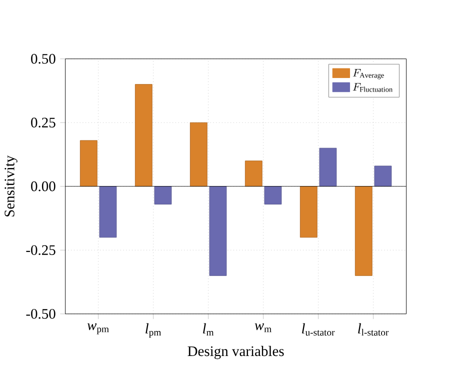 The height and width of the screenshot is (369, 471). What do you see at coordinates (368, 74) in the screenshot?
I see `legend-label: $F_{\mathrm{Average}}$` at bounding box center [368, 74].